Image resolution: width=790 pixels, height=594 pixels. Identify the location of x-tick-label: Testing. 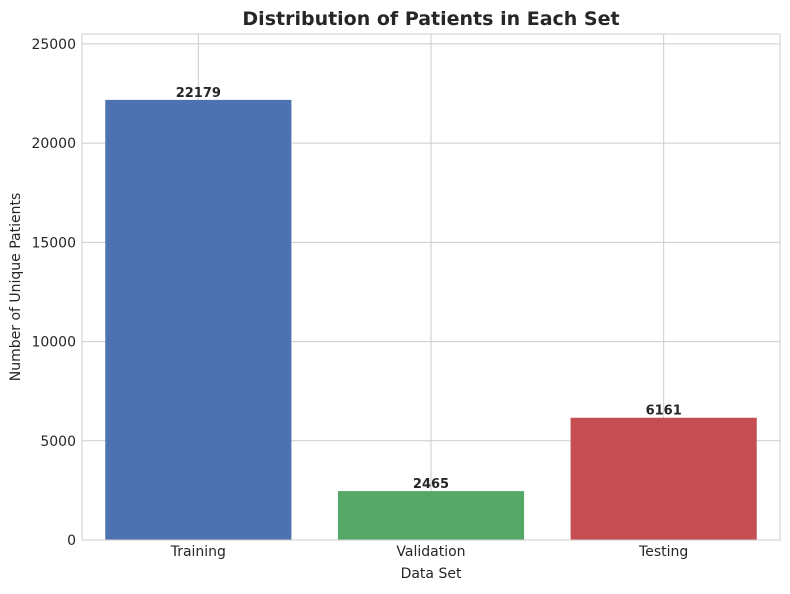
(663, 552).